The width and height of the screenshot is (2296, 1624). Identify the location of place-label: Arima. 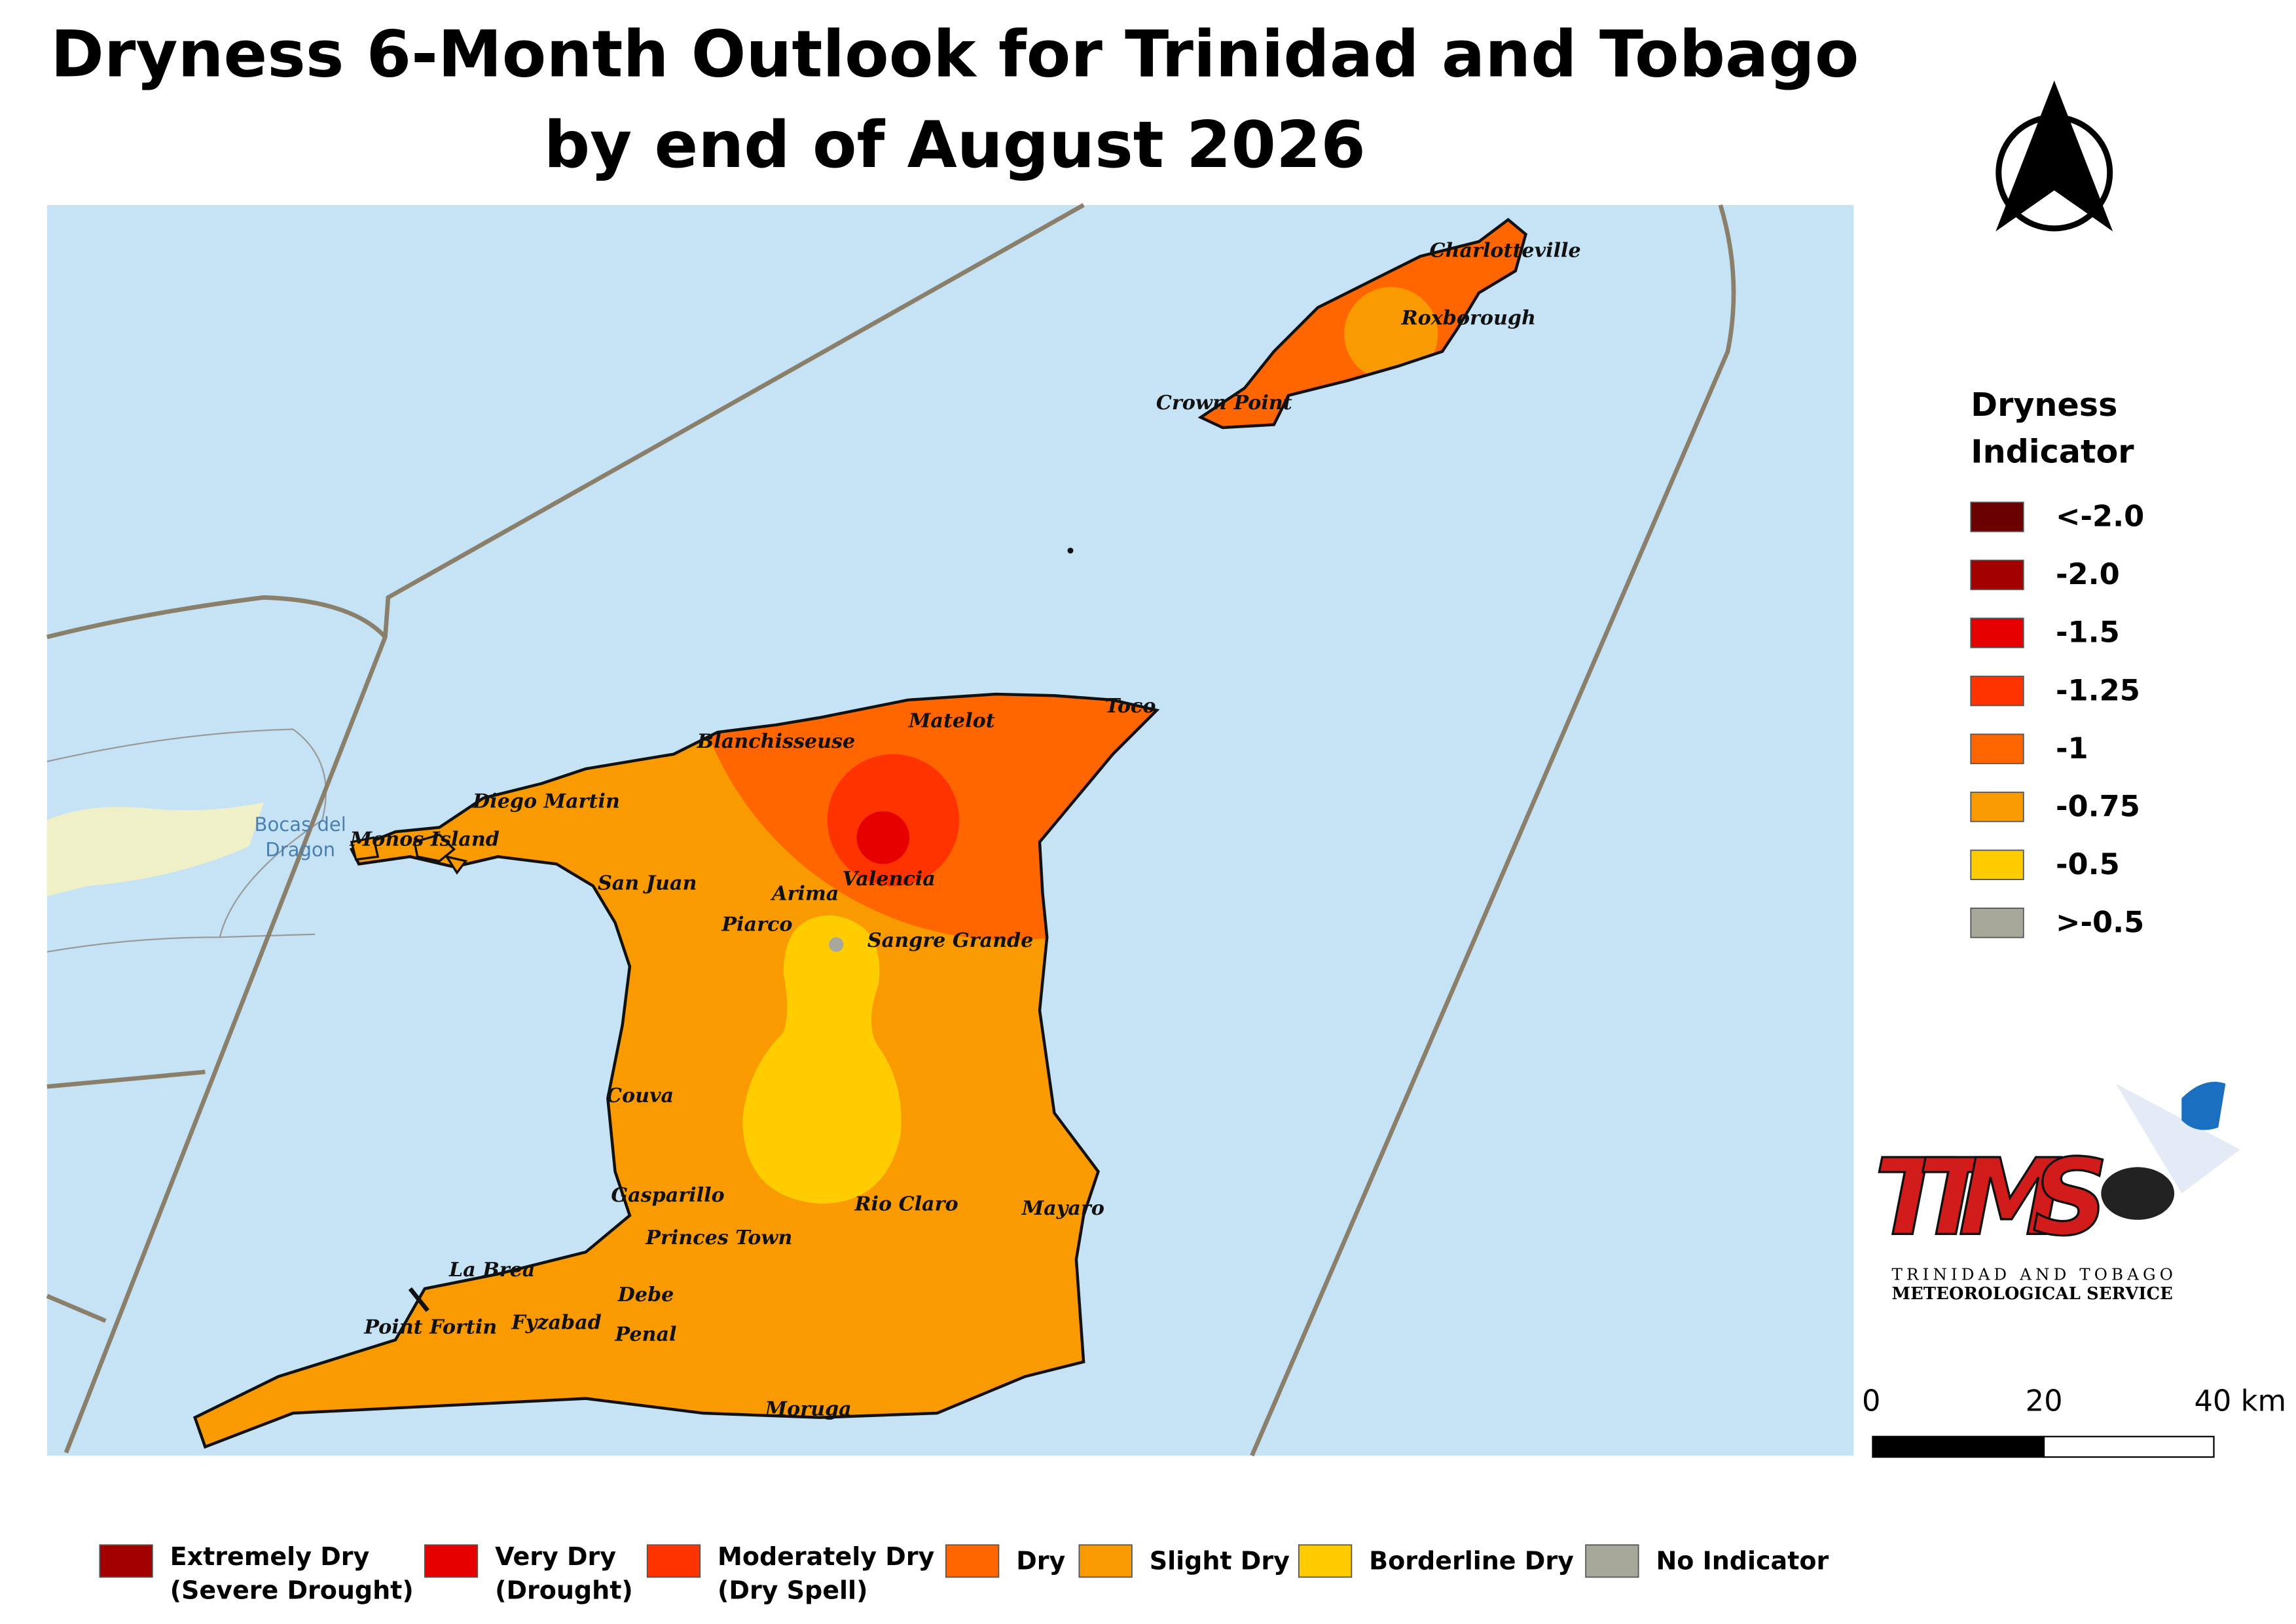
(804, 893).